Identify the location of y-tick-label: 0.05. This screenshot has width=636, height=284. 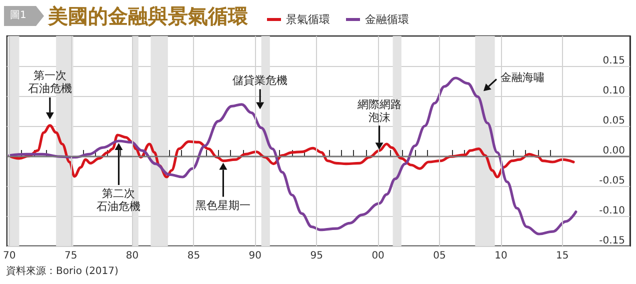
(613, 121).